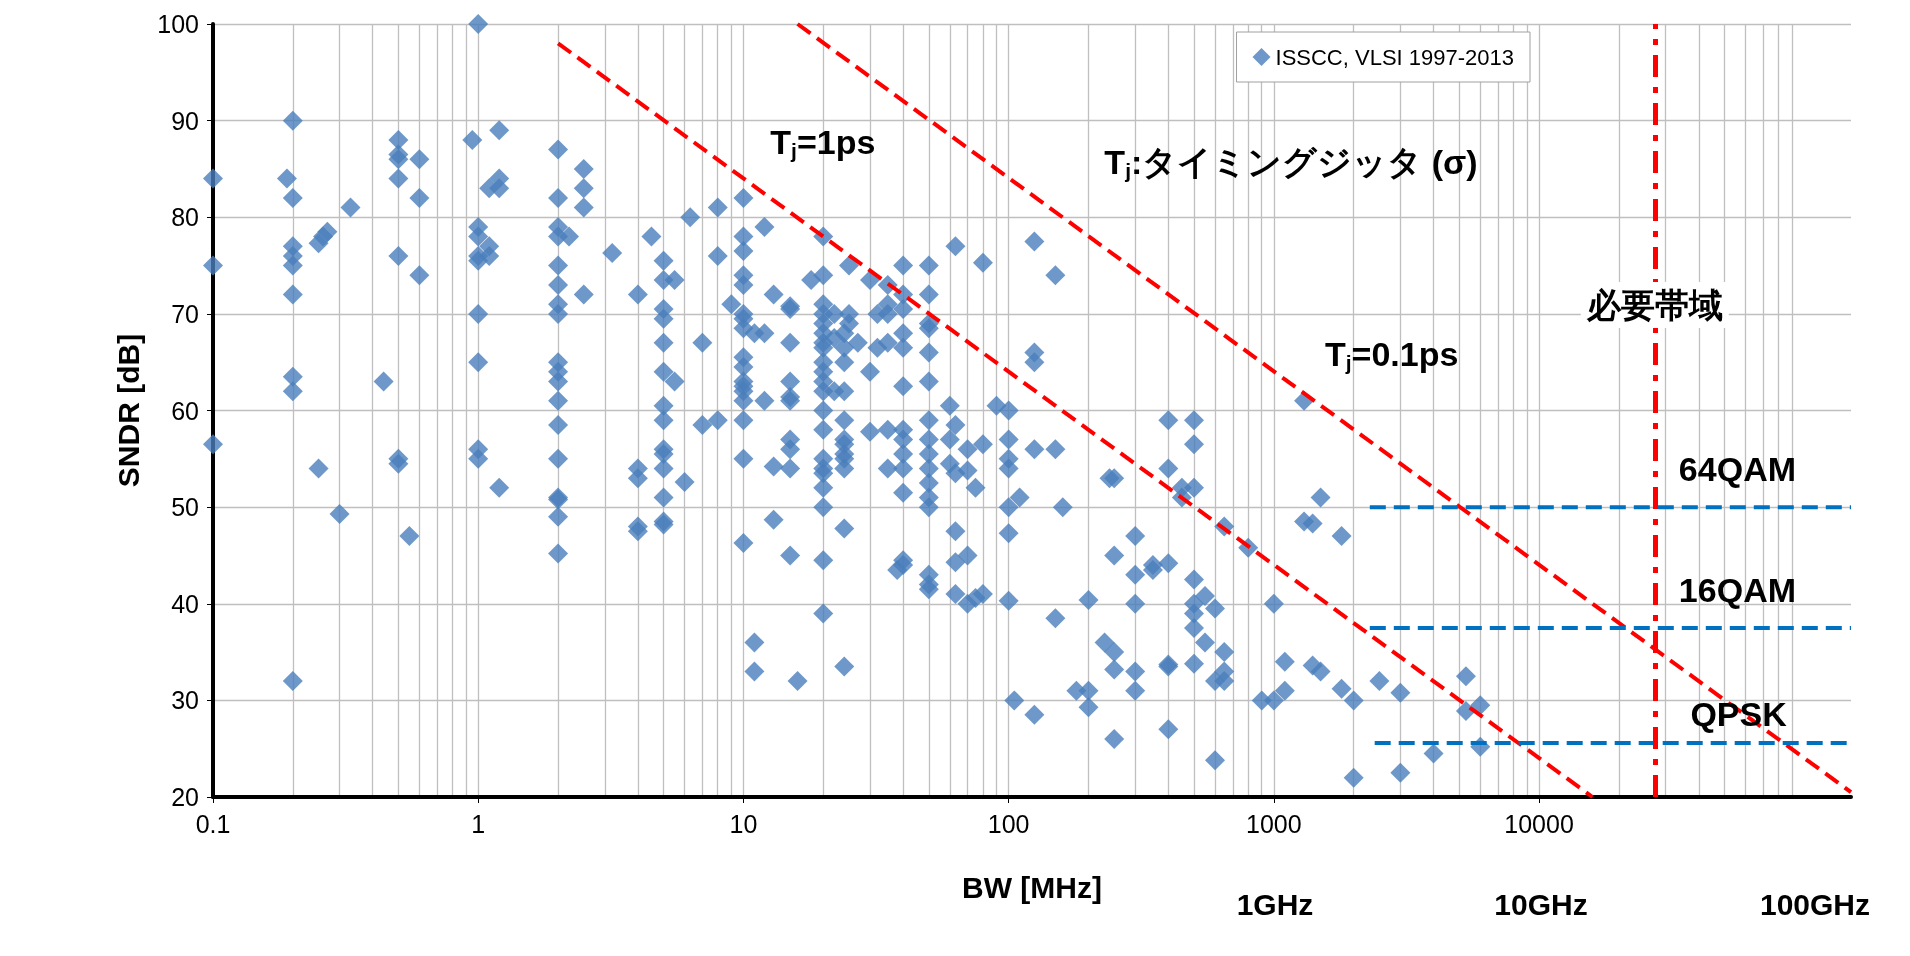 This screenshot has width=1910, height=956. I want to click on series-label: QPSK, so click(1739, 713).